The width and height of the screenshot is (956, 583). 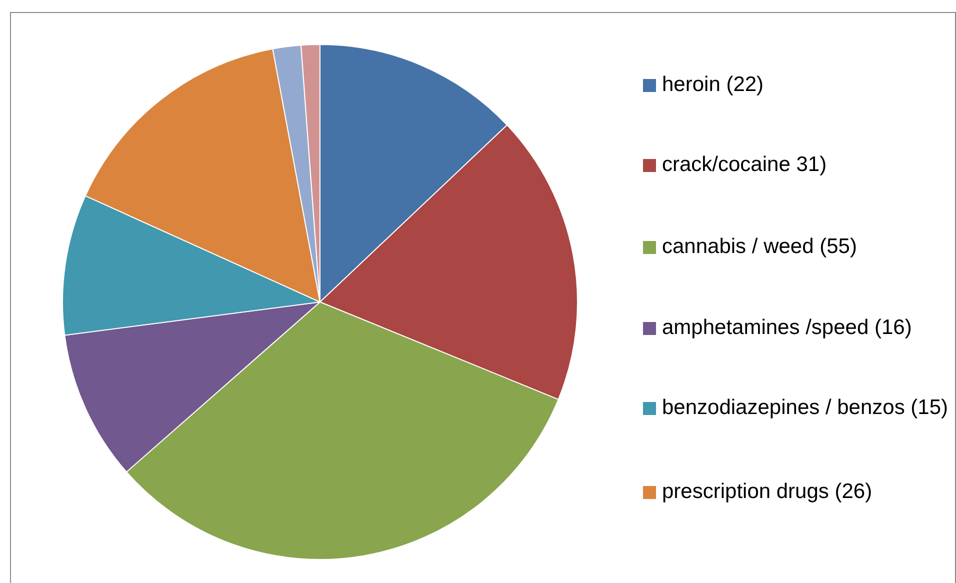 What do you see at coordinates (744, 165) in the screenshot?
I see `legend-label: crack/cocaine 31)` at bounding box center [744, 165].